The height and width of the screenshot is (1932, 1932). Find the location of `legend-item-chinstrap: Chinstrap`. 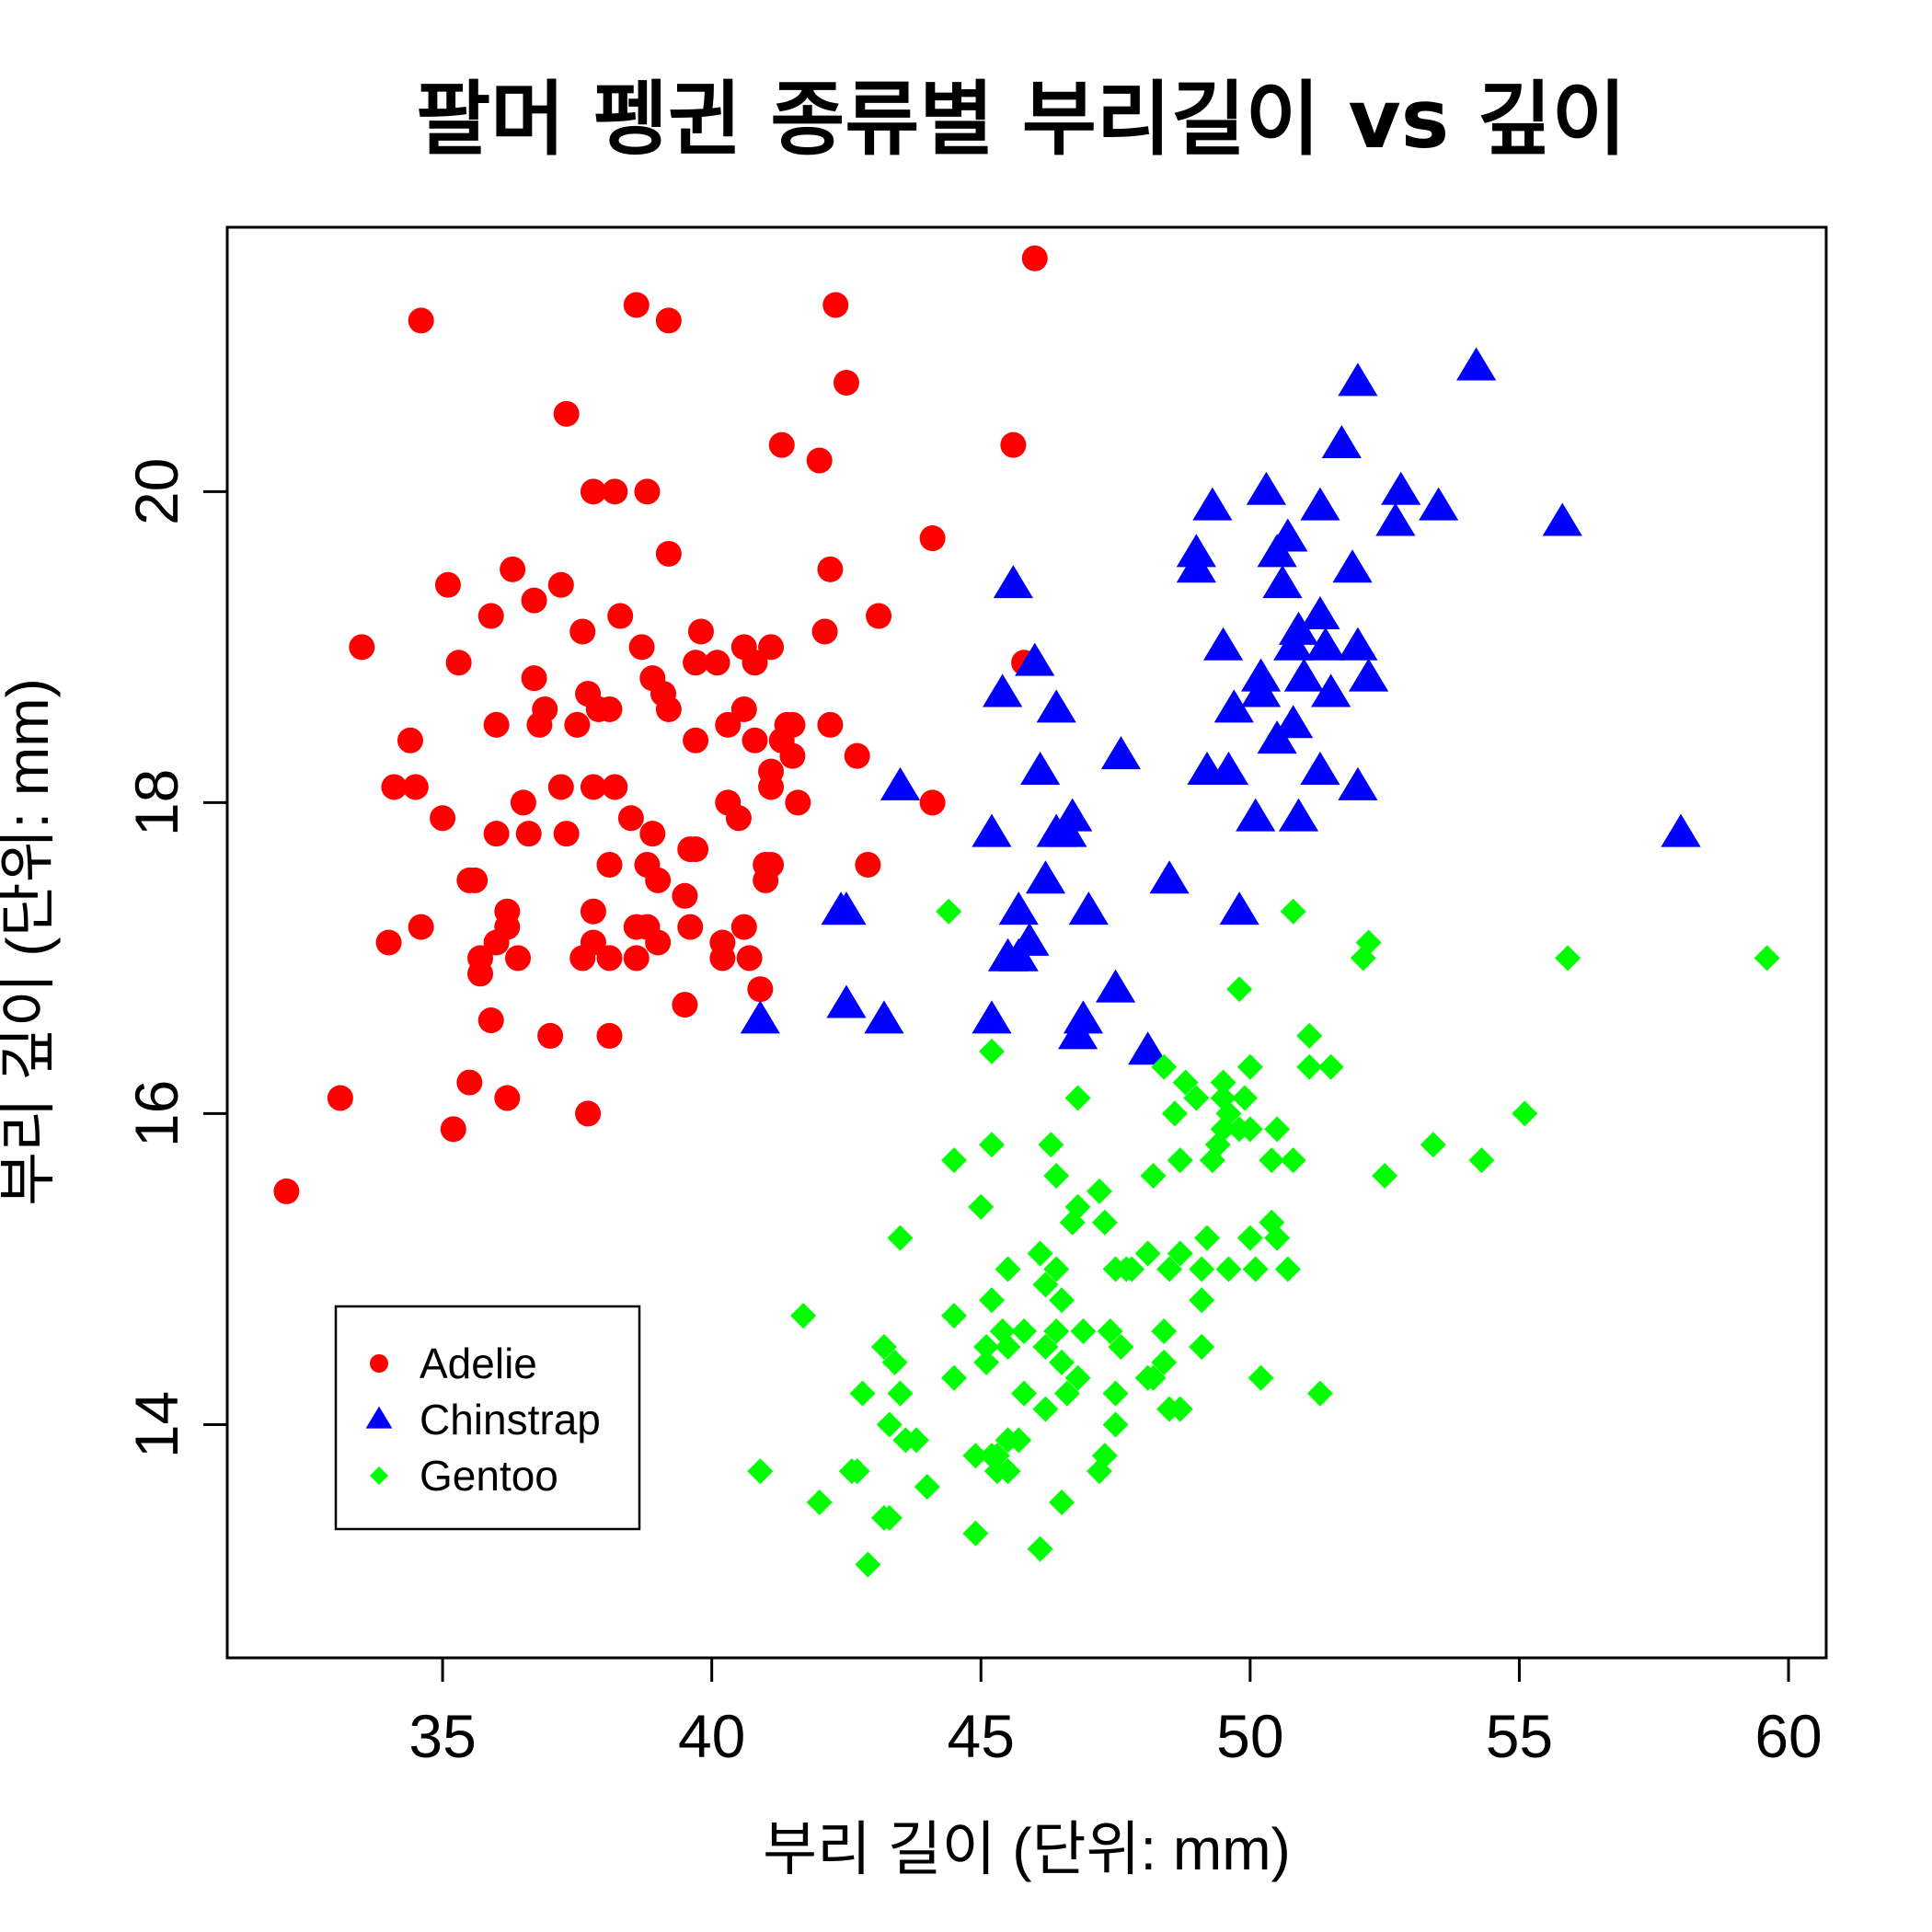

legend-item-chinstrap: Chinstrap is located at coordinates (483, 1419).